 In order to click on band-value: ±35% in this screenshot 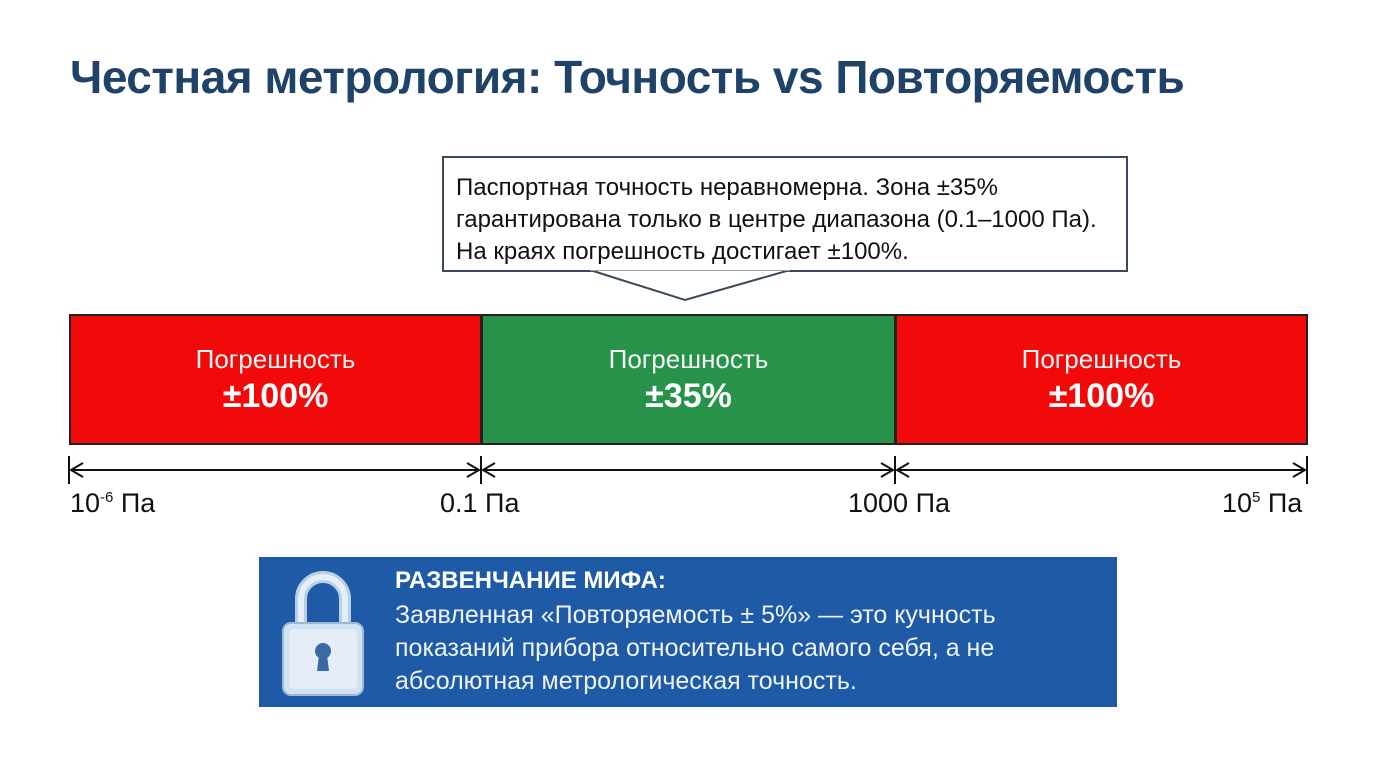, I will do `click(688, 395)`.